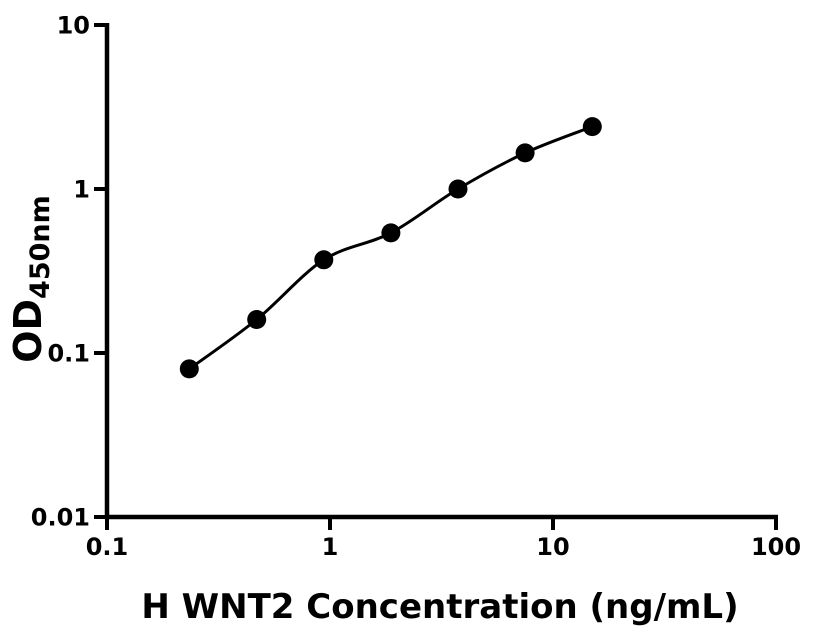 The height and width of the screenshot is (644, 816). Describe the element at coordinates (552, 547) in the screenshot. I see `x-tick-label: 10` at that location.